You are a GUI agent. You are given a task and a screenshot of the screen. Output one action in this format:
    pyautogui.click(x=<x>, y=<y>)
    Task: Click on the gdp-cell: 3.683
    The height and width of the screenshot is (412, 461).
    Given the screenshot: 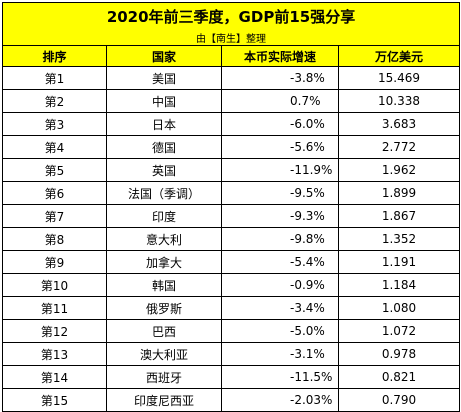 What is the action you would take?
    pyautogui.click(x=399, y=124)
    